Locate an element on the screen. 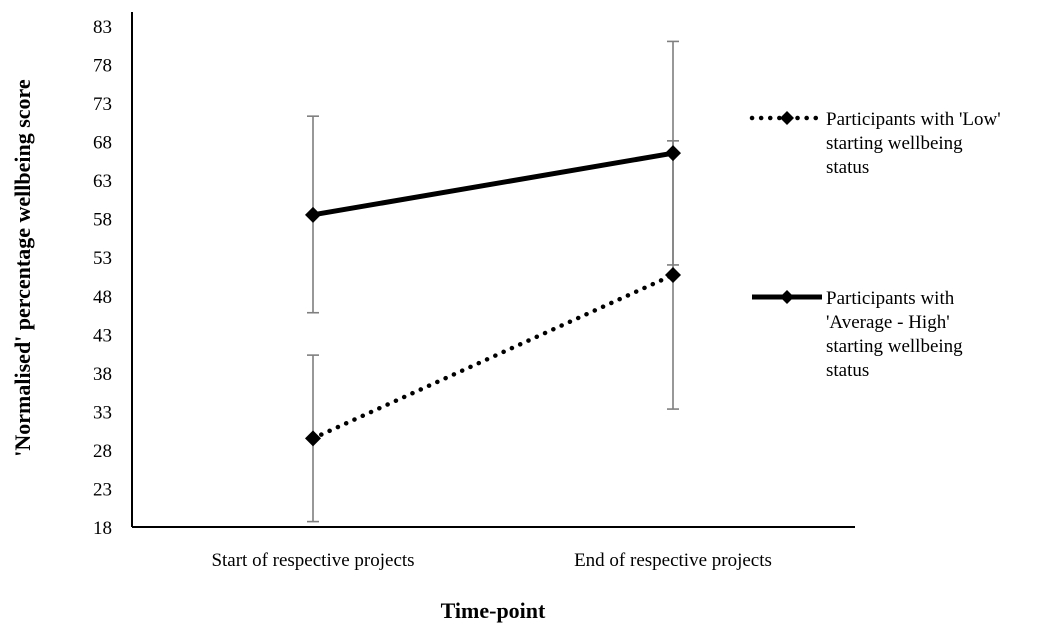  legend-label-line: 'Average - High' is located at coordinates (888, 322).